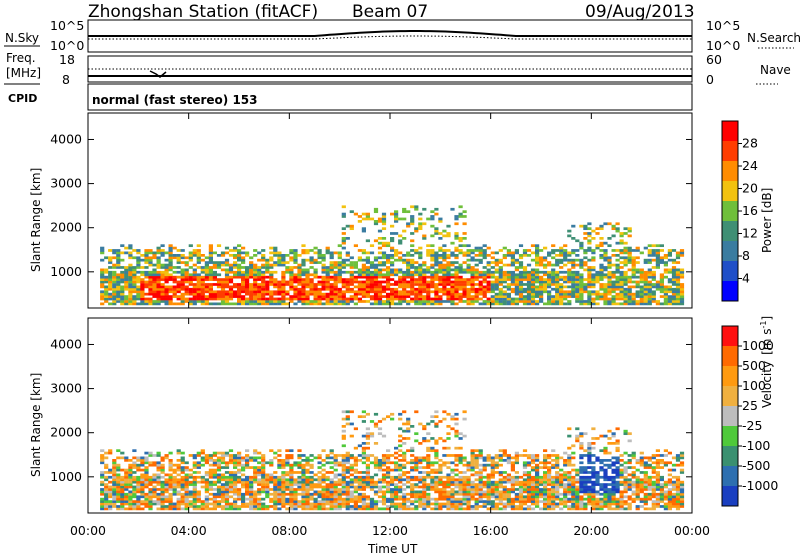  What do you see at coordinates (66, 79) in the screenshot?
I see `freq-tick-bottom: 8` at bounding box center [66, 79].